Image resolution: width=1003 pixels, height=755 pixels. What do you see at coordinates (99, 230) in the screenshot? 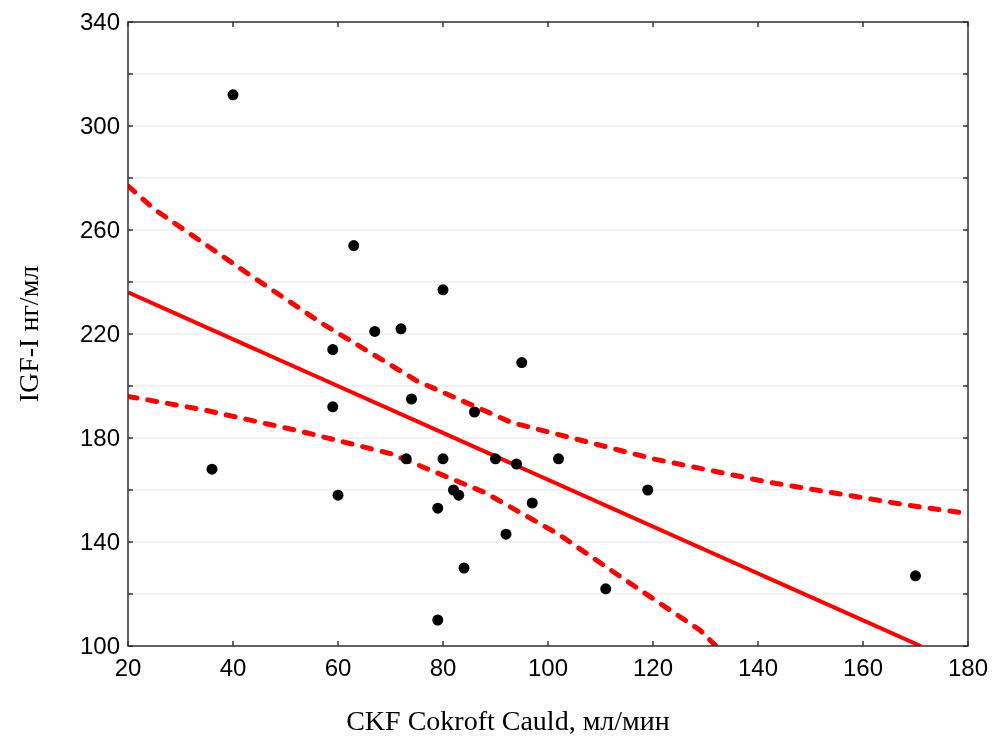
I see `y-tick-label: 260` at bounding box center [99, 230].